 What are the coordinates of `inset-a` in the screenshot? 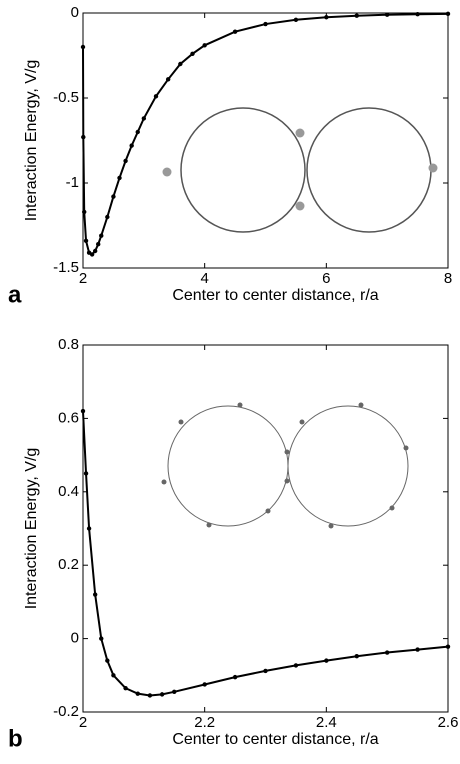 It's located at (300, 170).